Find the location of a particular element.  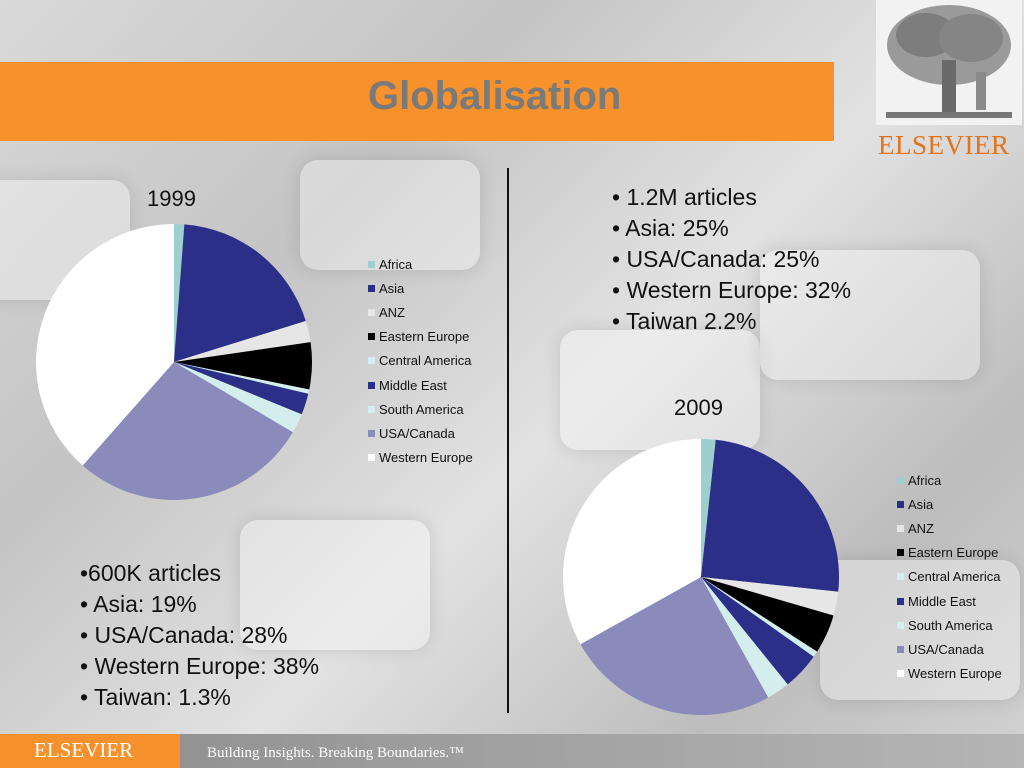

legend-label: Africa is located at coordinates (396, 264).